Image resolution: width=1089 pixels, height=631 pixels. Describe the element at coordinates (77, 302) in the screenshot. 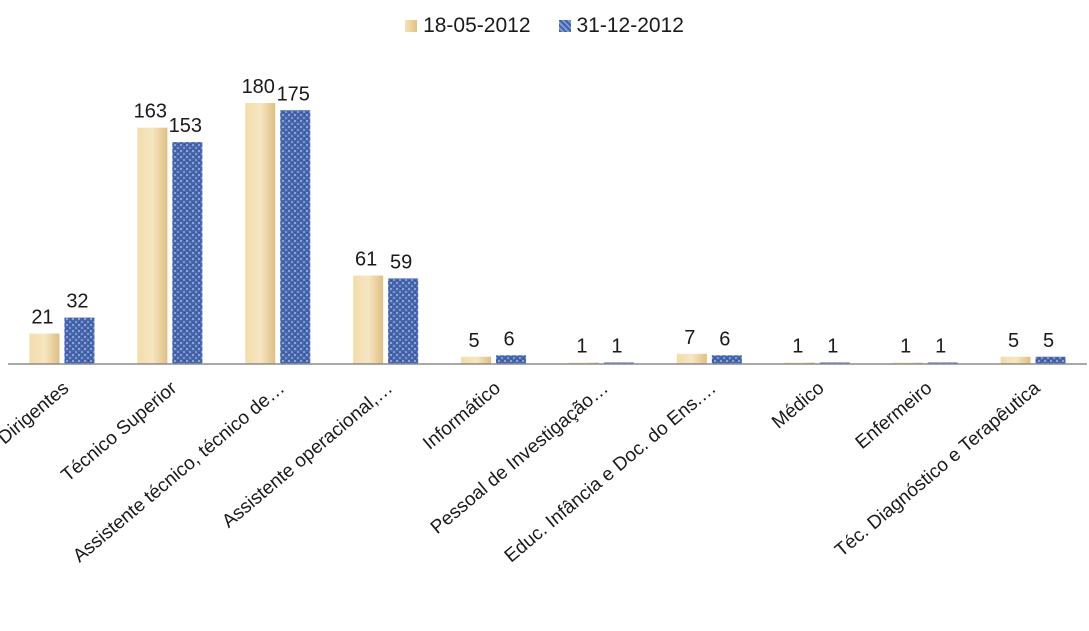

I see `data-label-2-1: 32` at that location.